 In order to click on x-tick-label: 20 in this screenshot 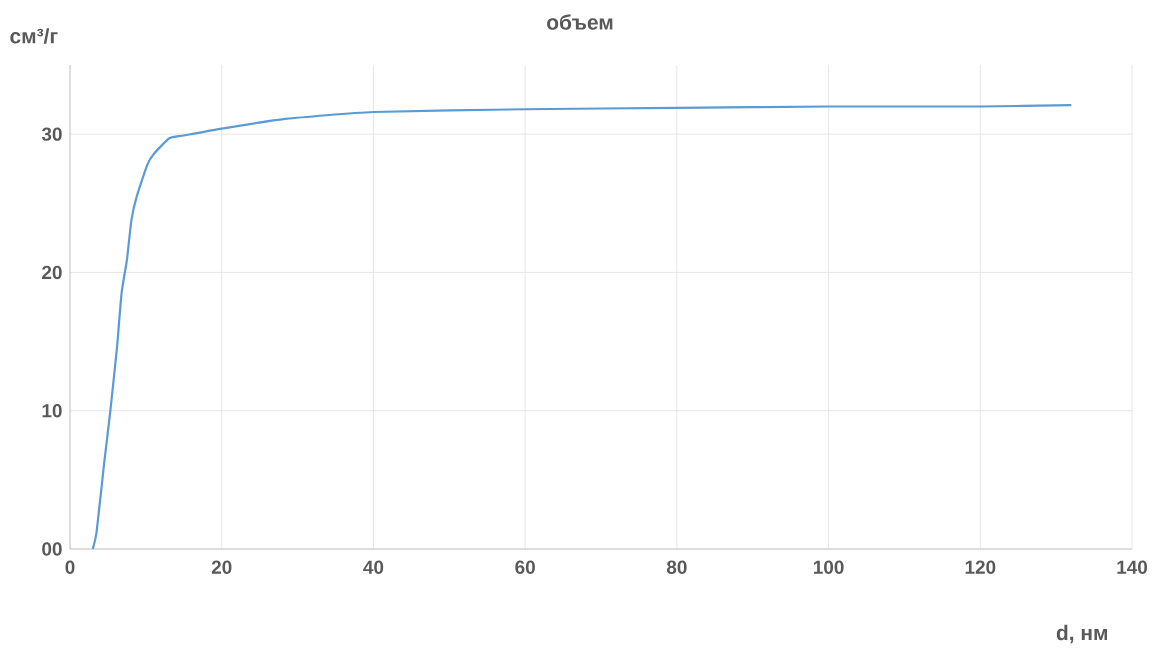, I will do `click(221, 567)`.